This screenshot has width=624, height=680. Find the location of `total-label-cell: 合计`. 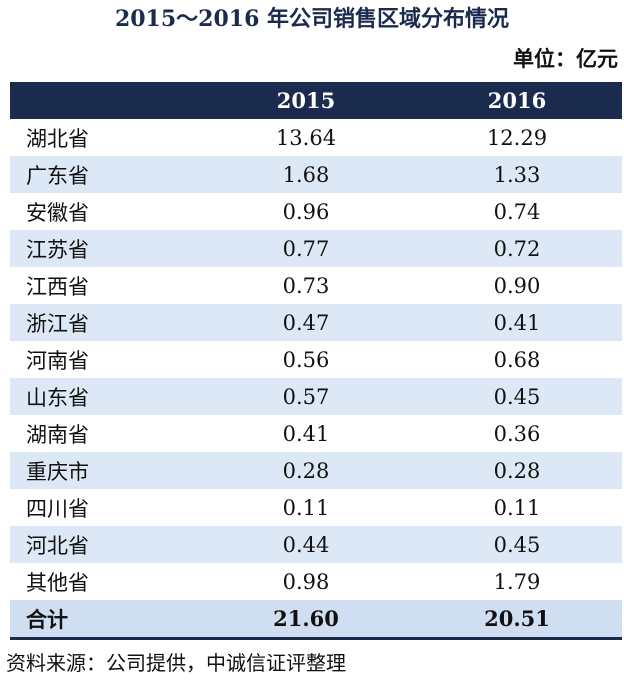

total-label-cell: 合计 is located at coordinates (105, 620).